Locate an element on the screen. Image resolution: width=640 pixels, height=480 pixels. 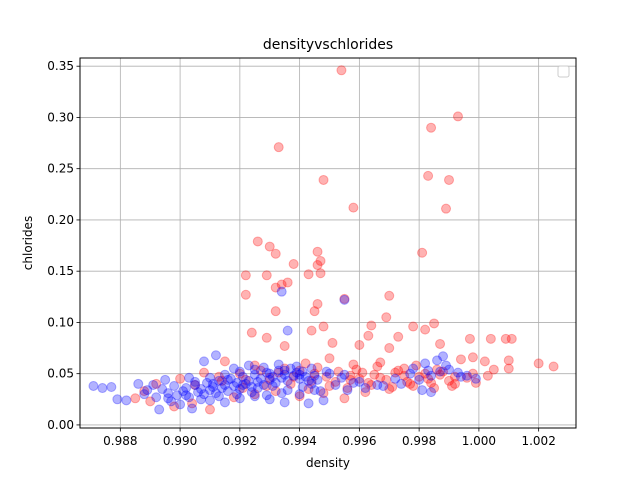
y-tick-label: 0.05 is located at coordinates (60, 374).